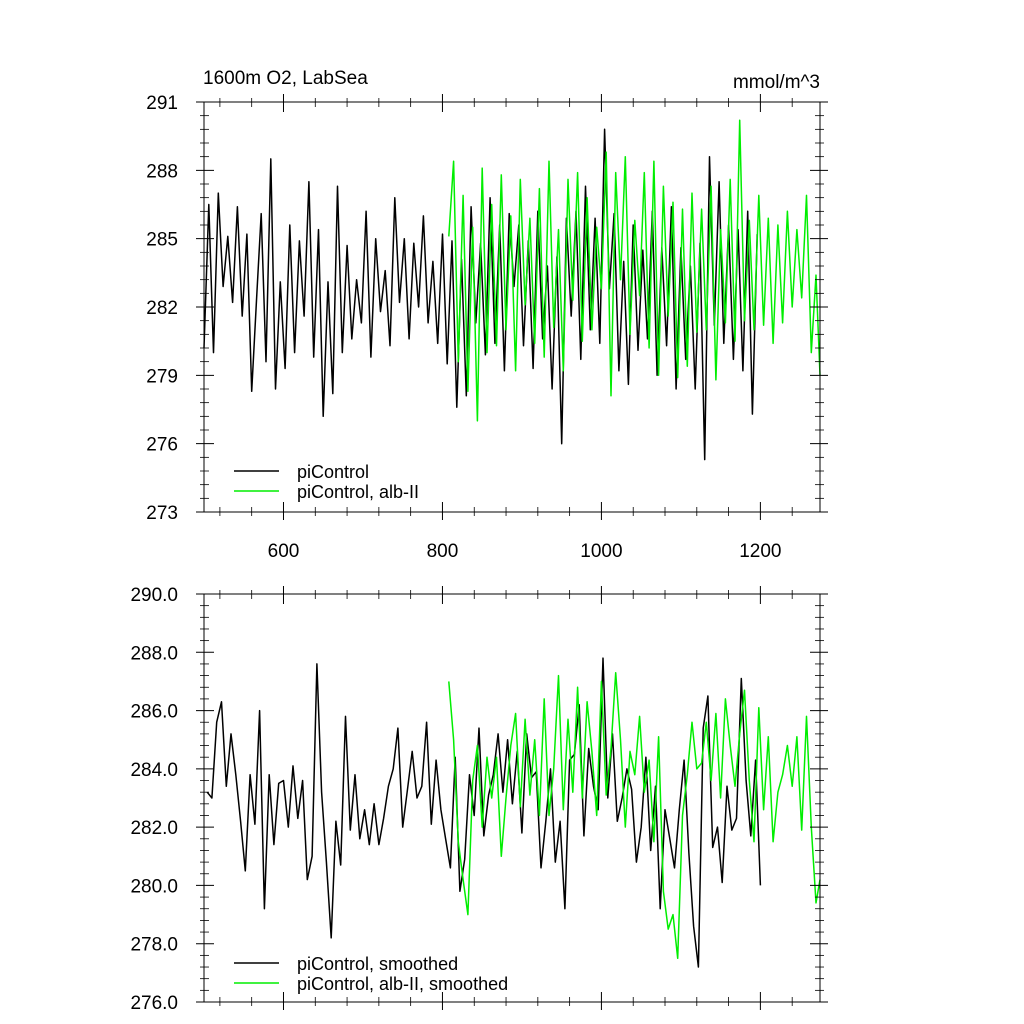  What do you see at coordinates (162, 171) in the screenshot?
I see `top-y-tick-label: 288` at bounding box center [162, 171].